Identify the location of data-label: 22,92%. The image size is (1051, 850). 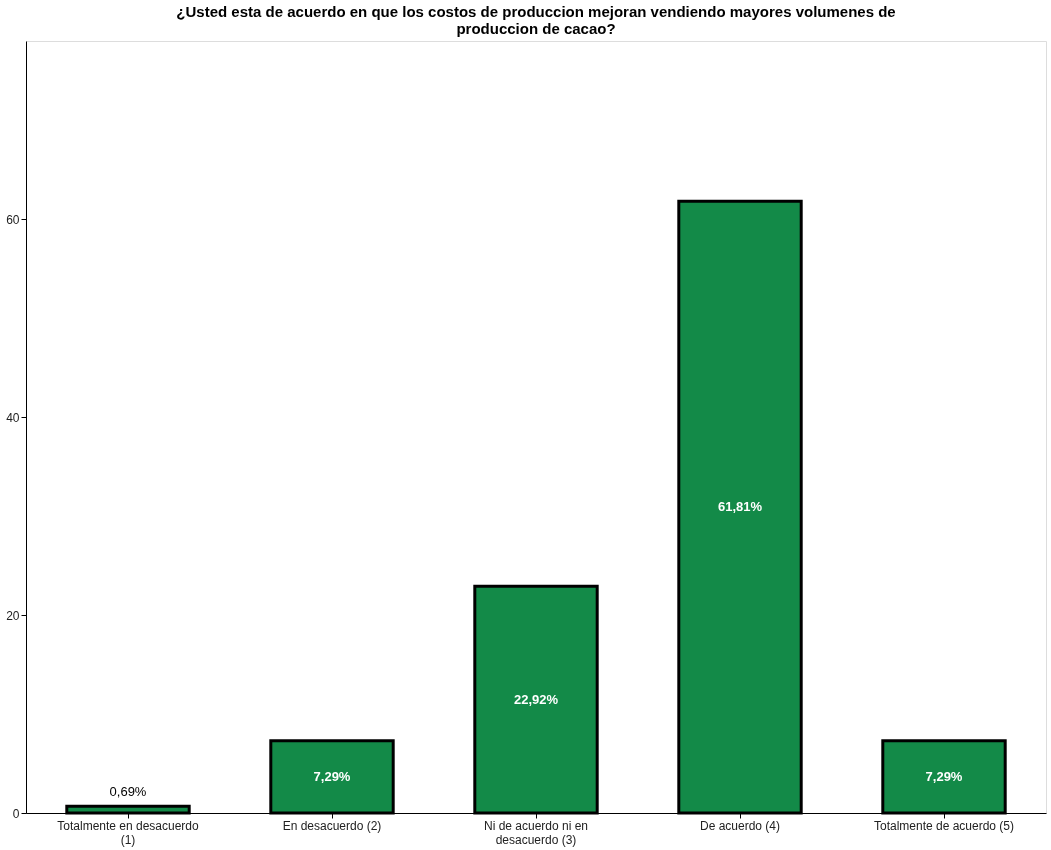
(536, 699).